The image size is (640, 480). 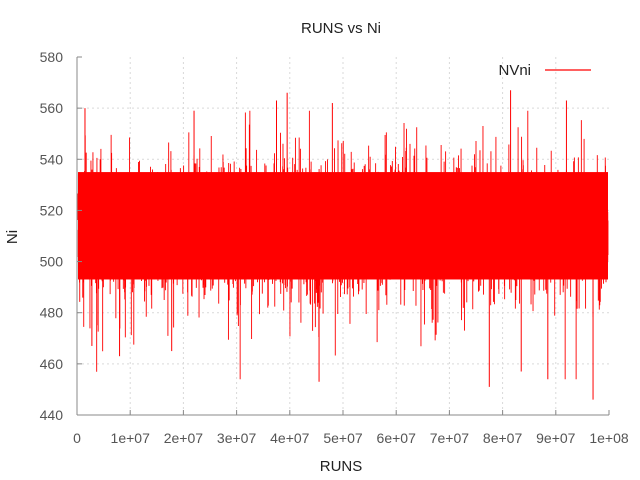 I want to click on y-tick-label: 440, so click(x=52, y=415).